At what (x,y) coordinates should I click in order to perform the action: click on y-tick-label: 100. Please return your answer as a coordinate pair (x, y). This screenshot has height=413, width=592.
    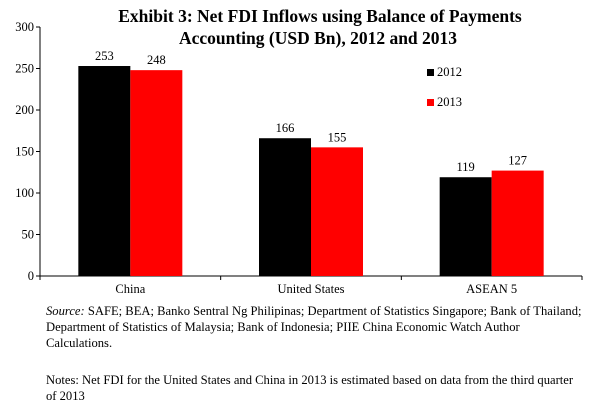
    Looking at the image, I should click on (24, 193).